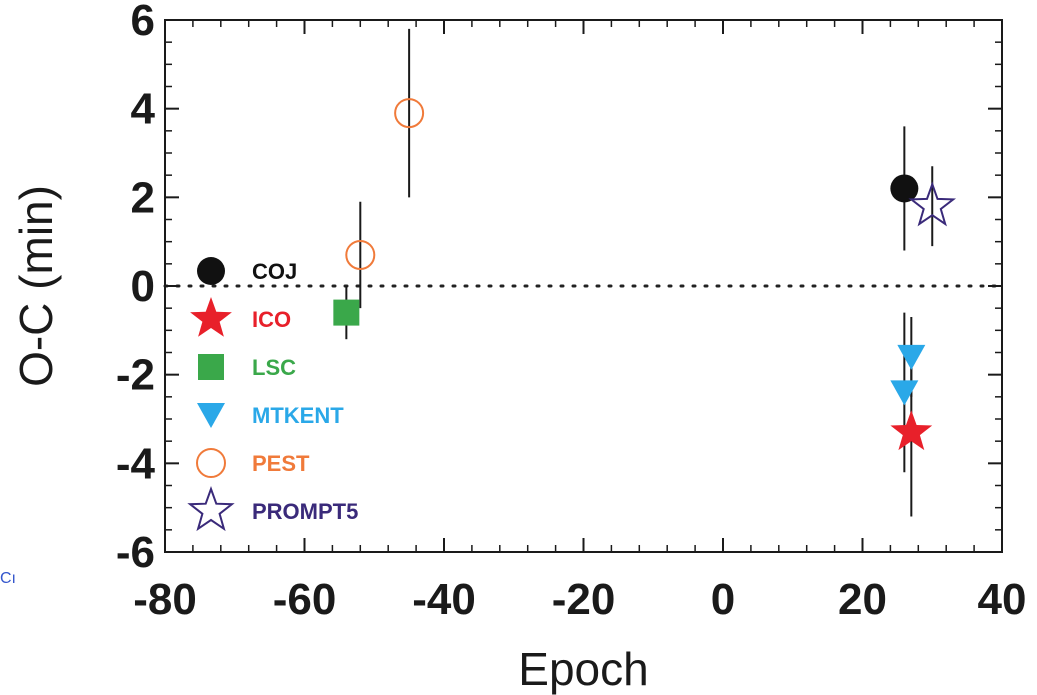 Image resolution: width=1037 pixels, height=695 pixels. Describe the element at coordinates (211, 317) in the screenshot. I see `legend-marker-ico` at that location.